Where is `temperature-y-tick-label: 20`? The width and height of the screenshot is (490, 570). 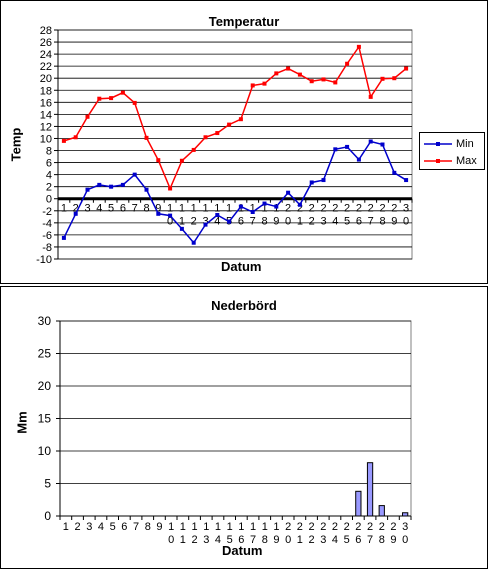 temperature-y-tick-label: 20 is located at coordinates (46, 79).